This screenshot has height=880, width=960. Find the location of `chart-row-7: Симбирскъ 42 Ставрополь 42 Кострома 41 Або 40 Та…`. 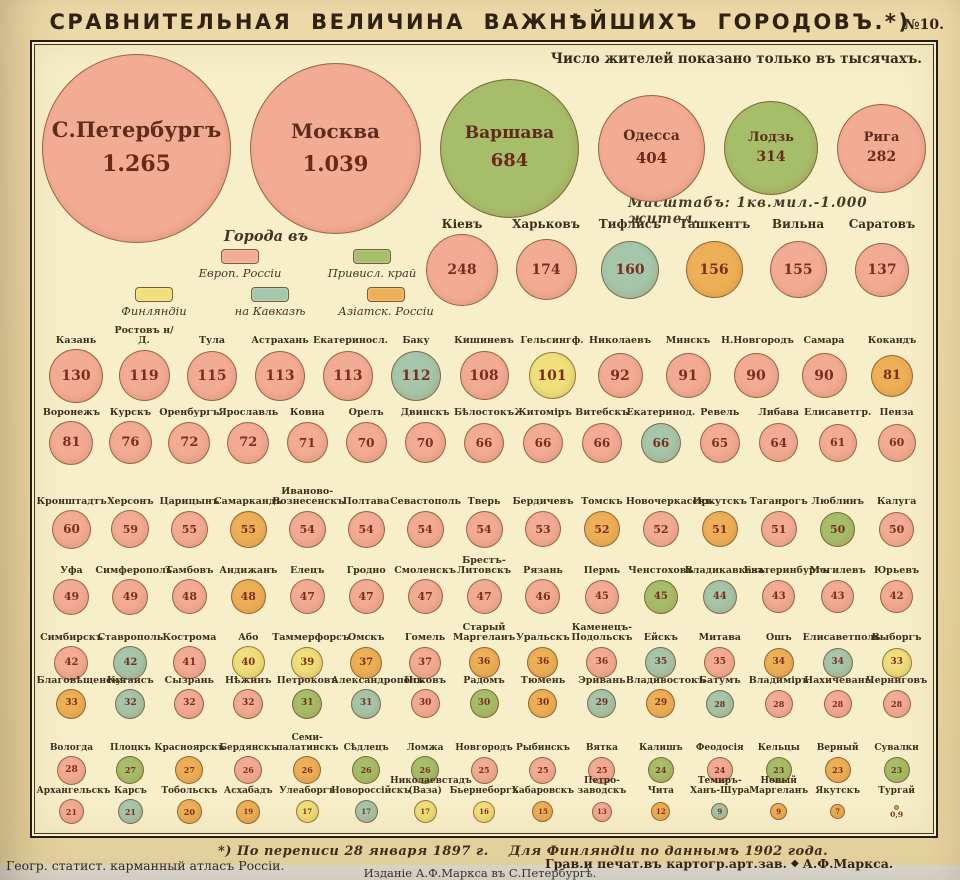

chart-row-7: Симбирскъ 42 Ставрополь 42 Кострома 41 Або 40 Та… is located at coordinates (483, 651).